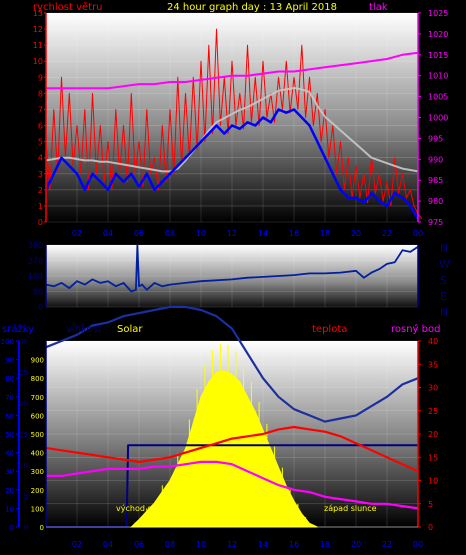 This screenshot has width=466, height=555. Describe the element at coordinates (433, 457) in the screenshot. I see `temperature-y-tick-label: 15` at that location.